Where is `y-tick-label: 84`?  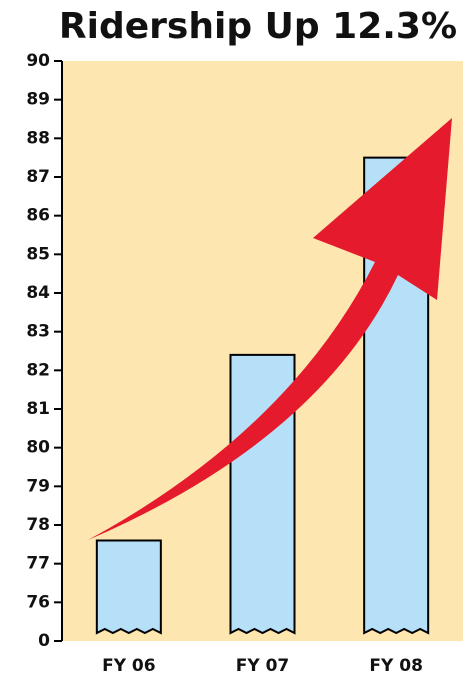 y-tick-label: 84 is located at coordinates (38, 293).